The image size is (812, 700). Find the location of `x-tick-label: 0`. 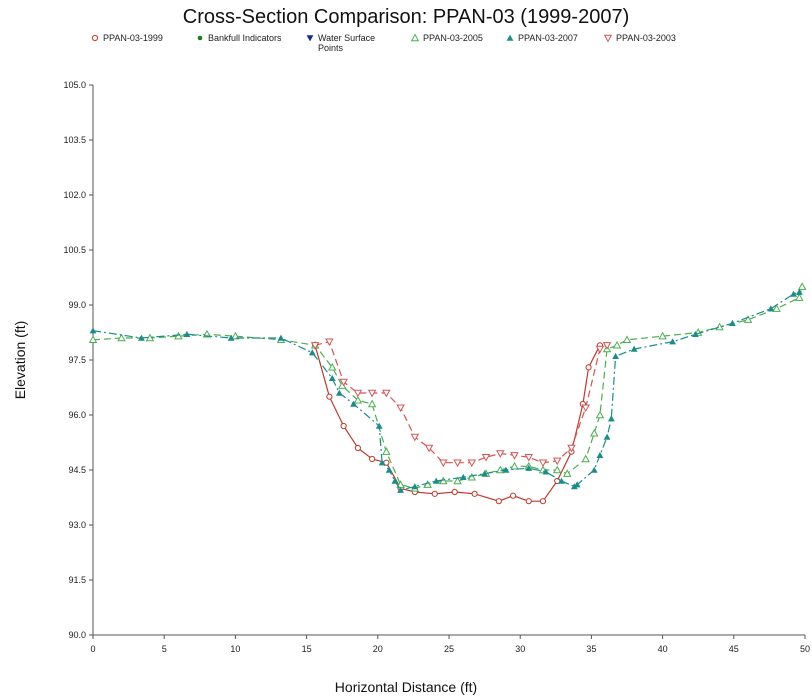

x-tick-label: 0 is located at coordinates (92, 649).